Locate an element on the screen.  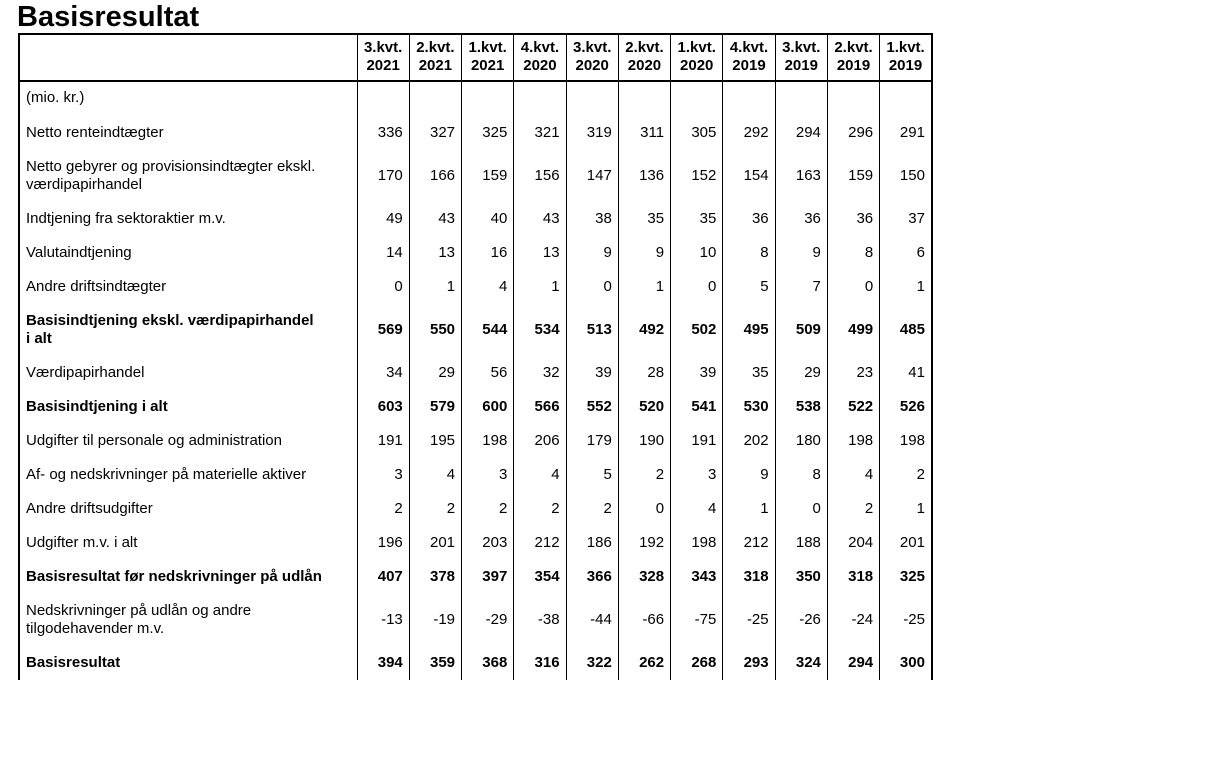
cell-value: 29 is located at coordinates (801, 373).